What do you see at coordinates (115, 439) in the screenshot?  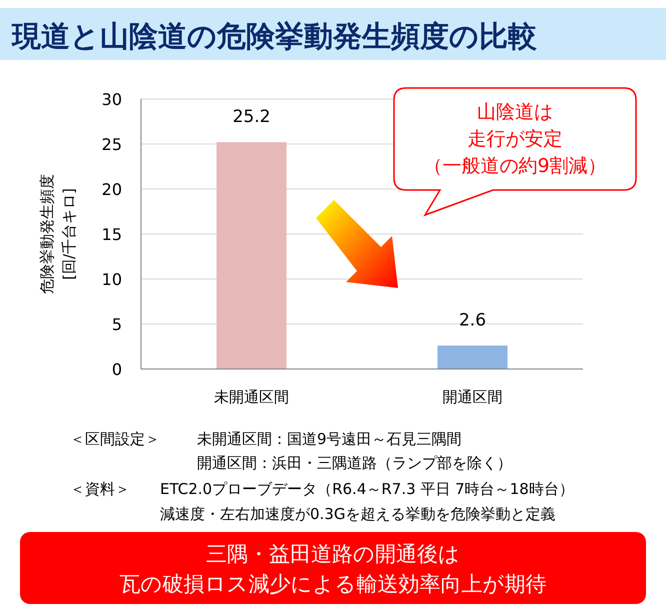 I see `text: ＜区間設定＞` at bounding box center [115, 439].